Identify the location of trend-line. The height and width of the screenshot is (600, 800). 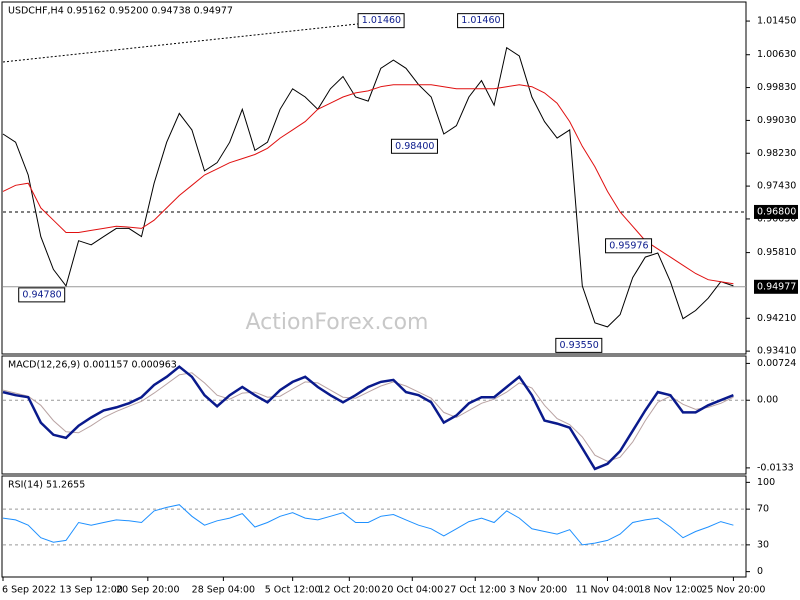
(203, 40).